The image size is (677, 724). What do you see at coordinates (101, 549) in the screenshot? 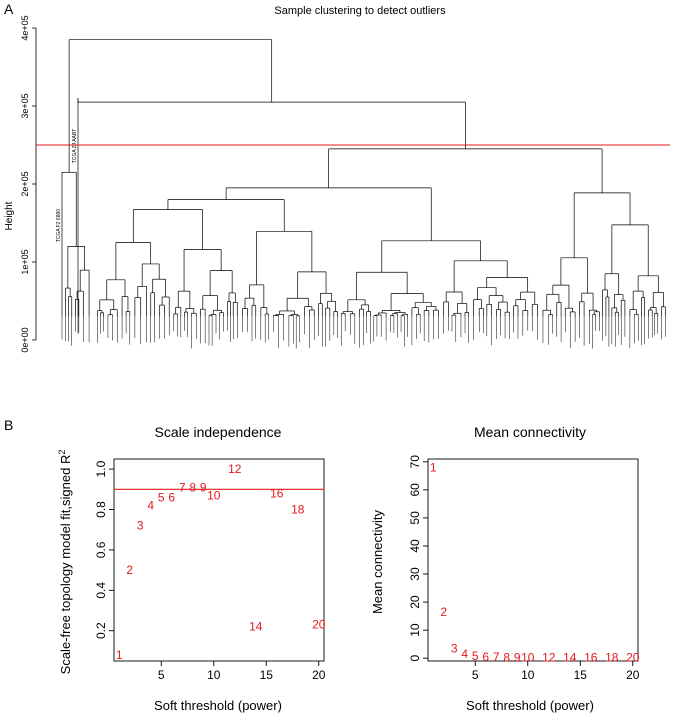
I see `si-y-tick-label: 0.6` at bounding box center [101, 549].